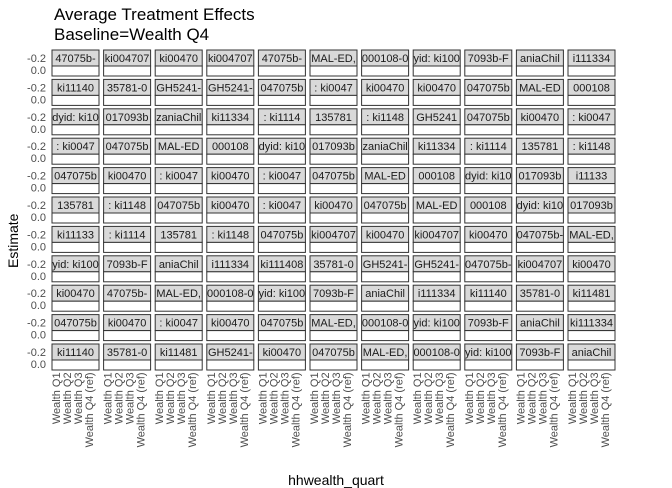 This screenshot has height=488, width=672. I want to click on facet-strip-label: : ki1148, so click(385, 118).